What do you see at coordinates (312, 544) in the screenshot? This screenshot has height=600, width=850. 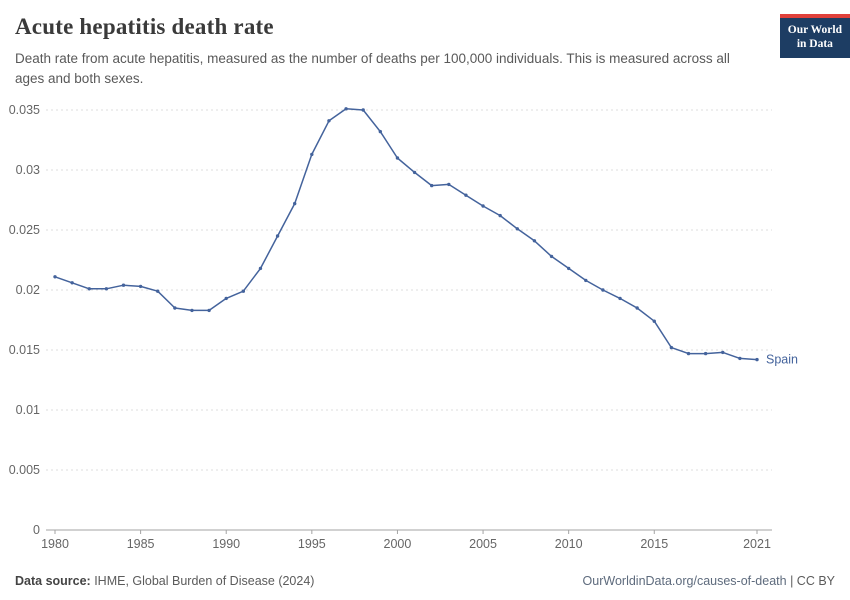 I see `x-tick-label: 1995` at bounding box center [312, 544].